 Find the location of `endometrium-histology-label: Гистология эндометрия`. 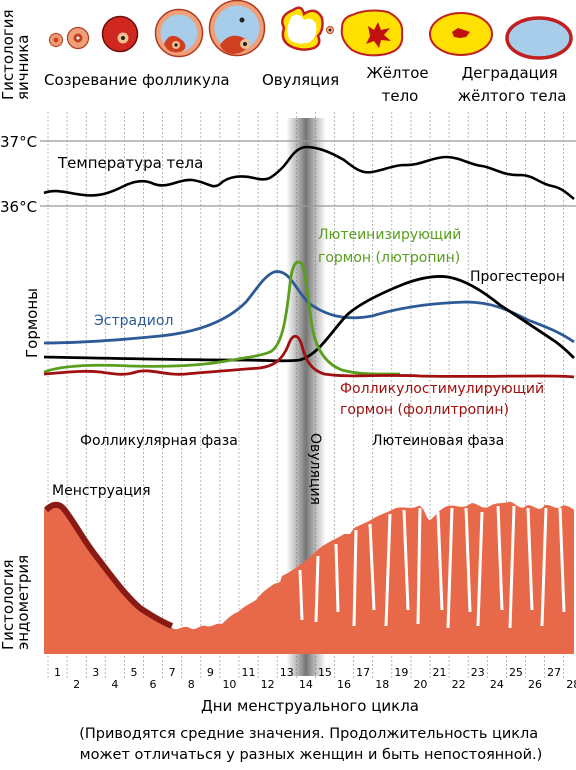

endometrium-histology-label: Гистология эндометрия is located at coordinates (16, 602).